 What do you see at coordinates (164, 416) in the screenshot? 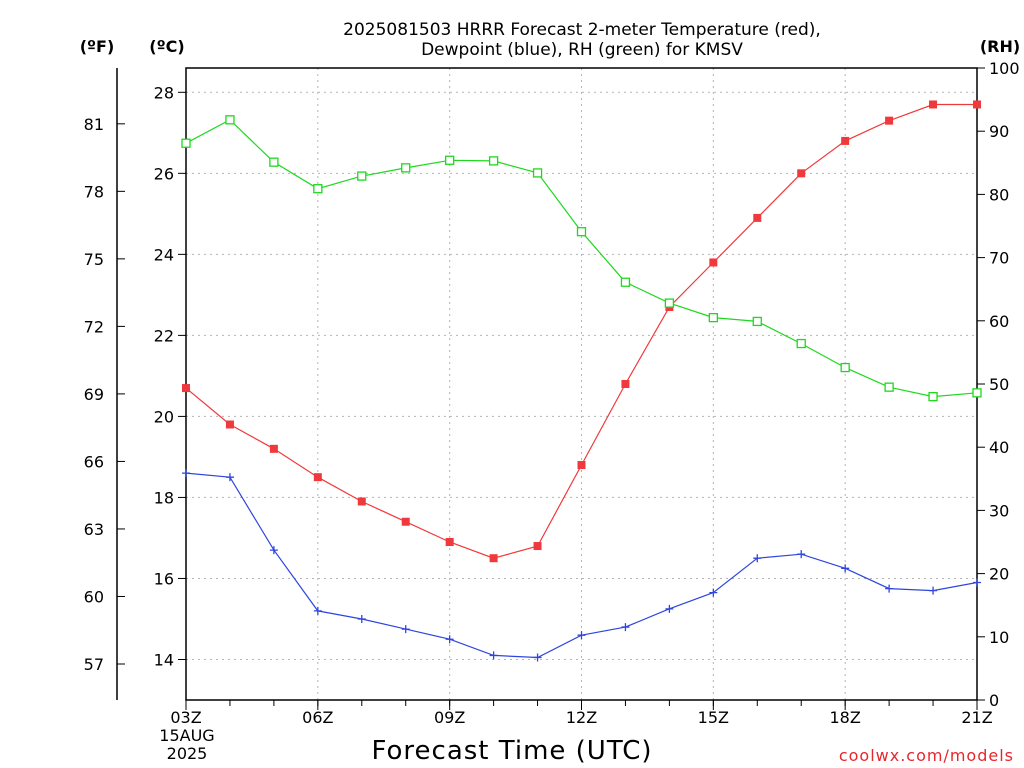
I see `celsius-tick-label: 20` at bounding box center [164, 416].